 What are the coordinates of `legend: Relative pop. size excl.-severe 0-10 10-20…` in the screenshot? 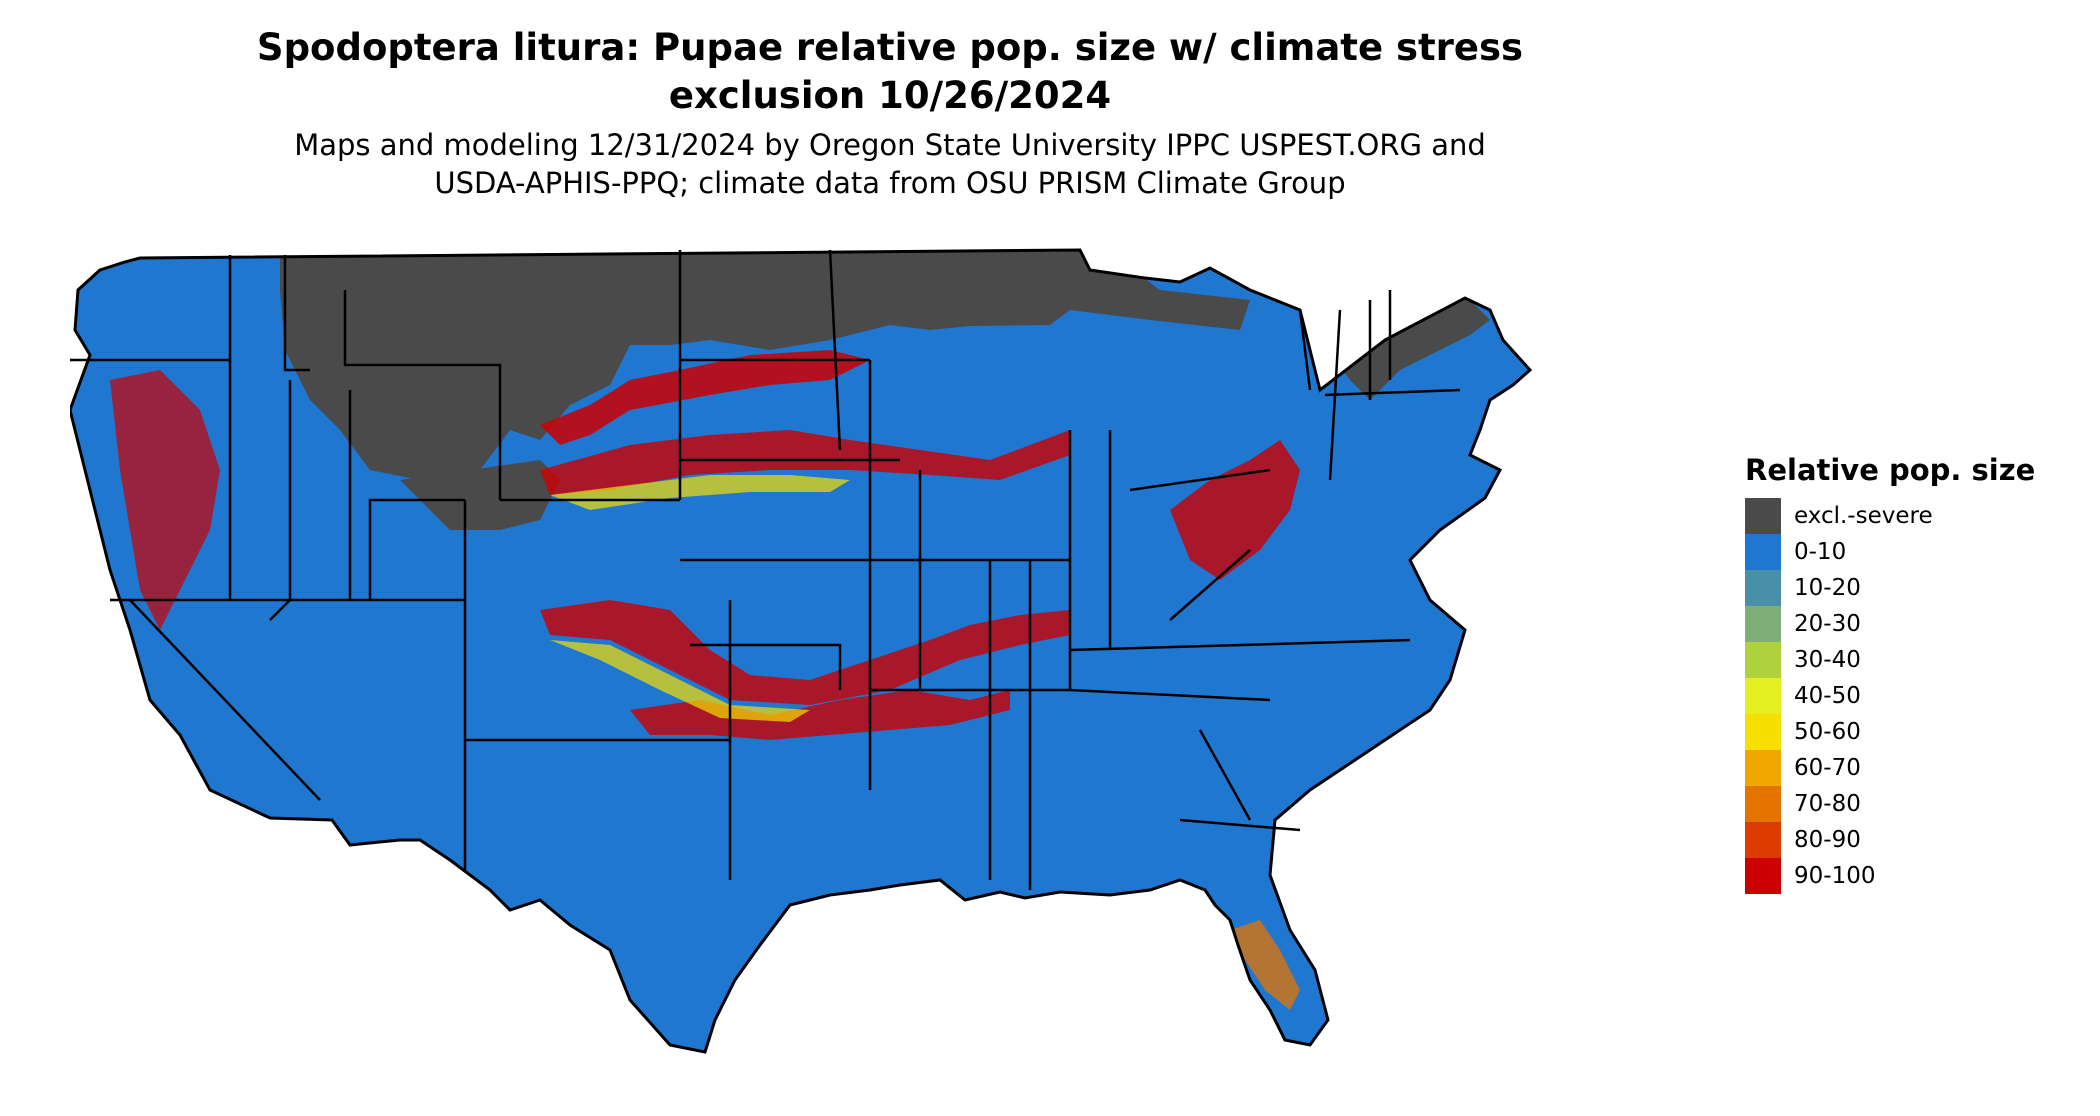 It's located at (1915, 673).